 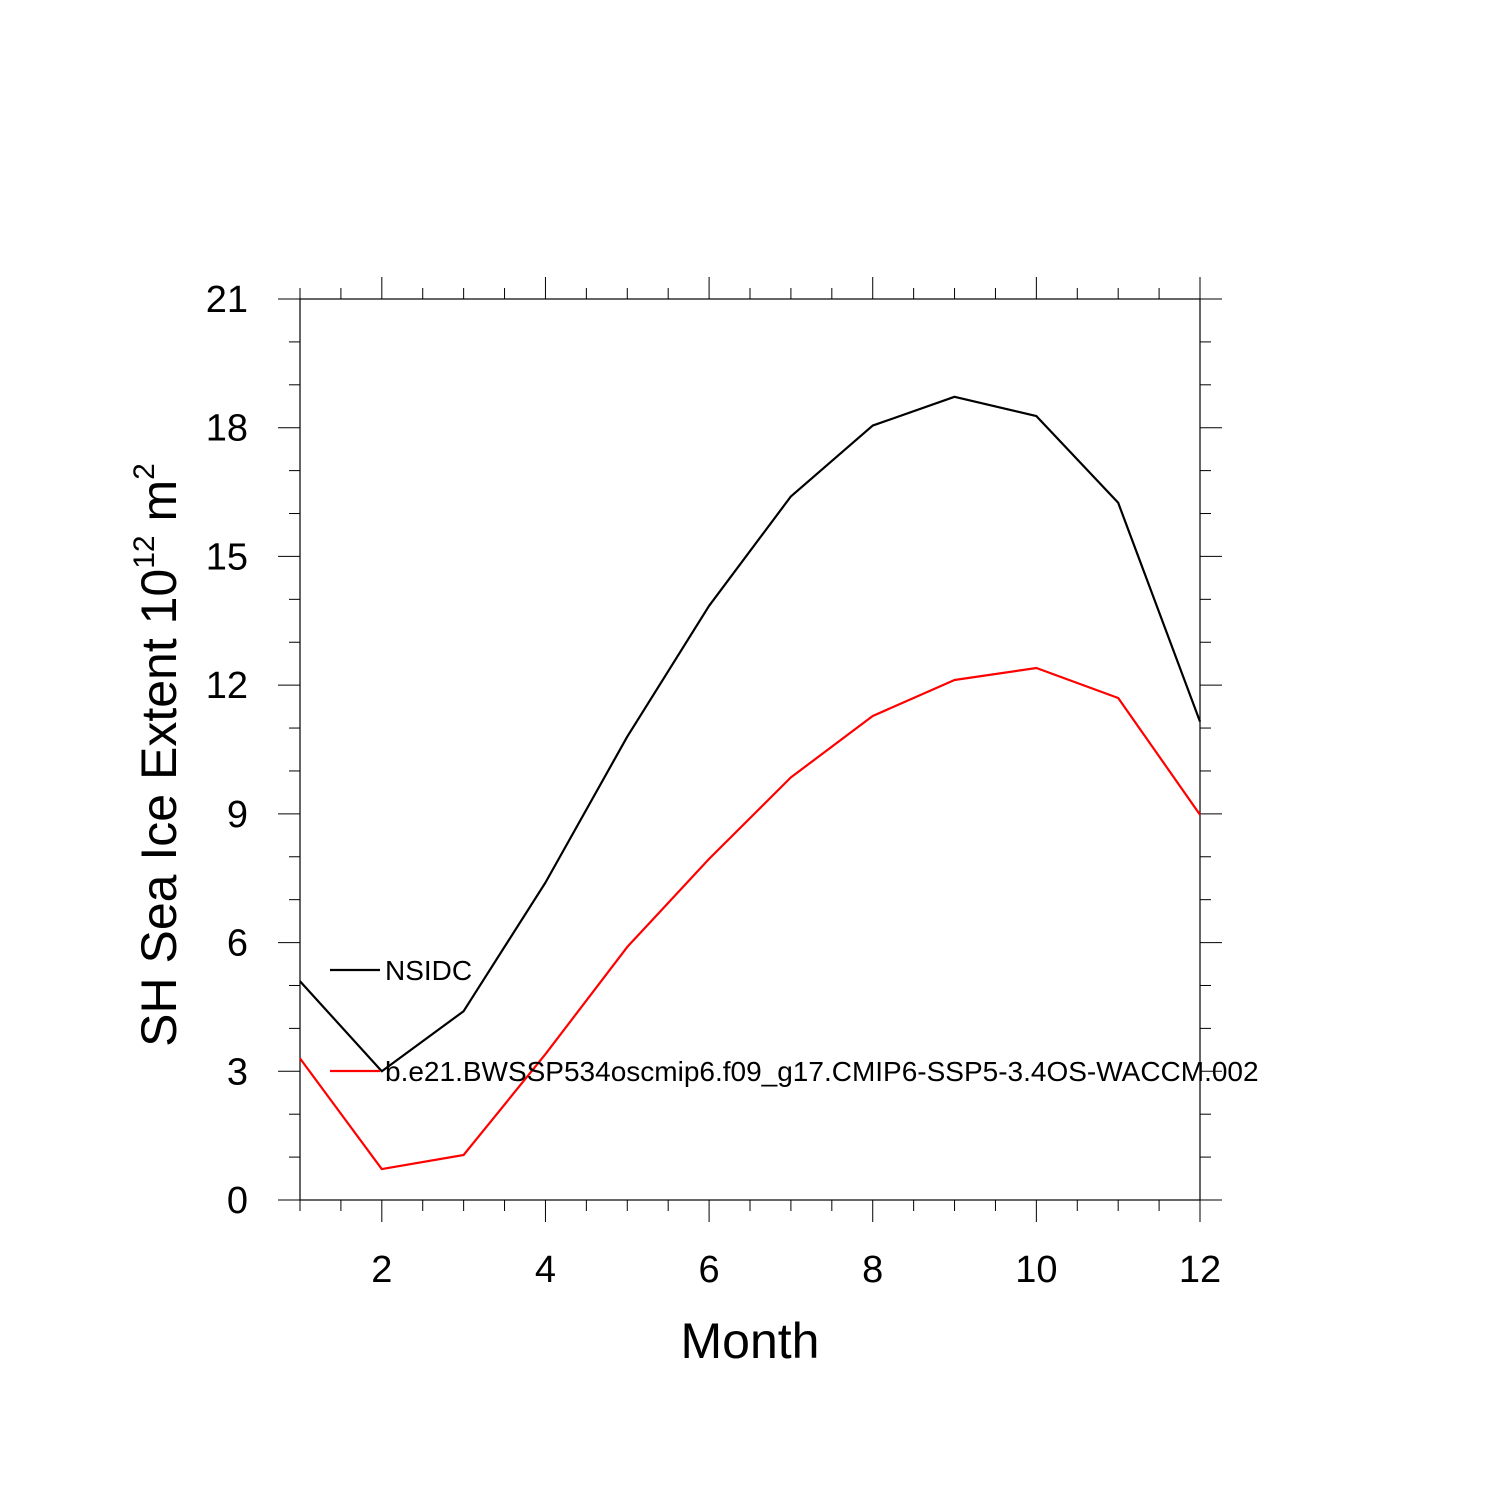 What do you see at coordinates (750, 1341) in the screenshot?
I see `x-axis-title: Month` at bounding box center [750, 1341].